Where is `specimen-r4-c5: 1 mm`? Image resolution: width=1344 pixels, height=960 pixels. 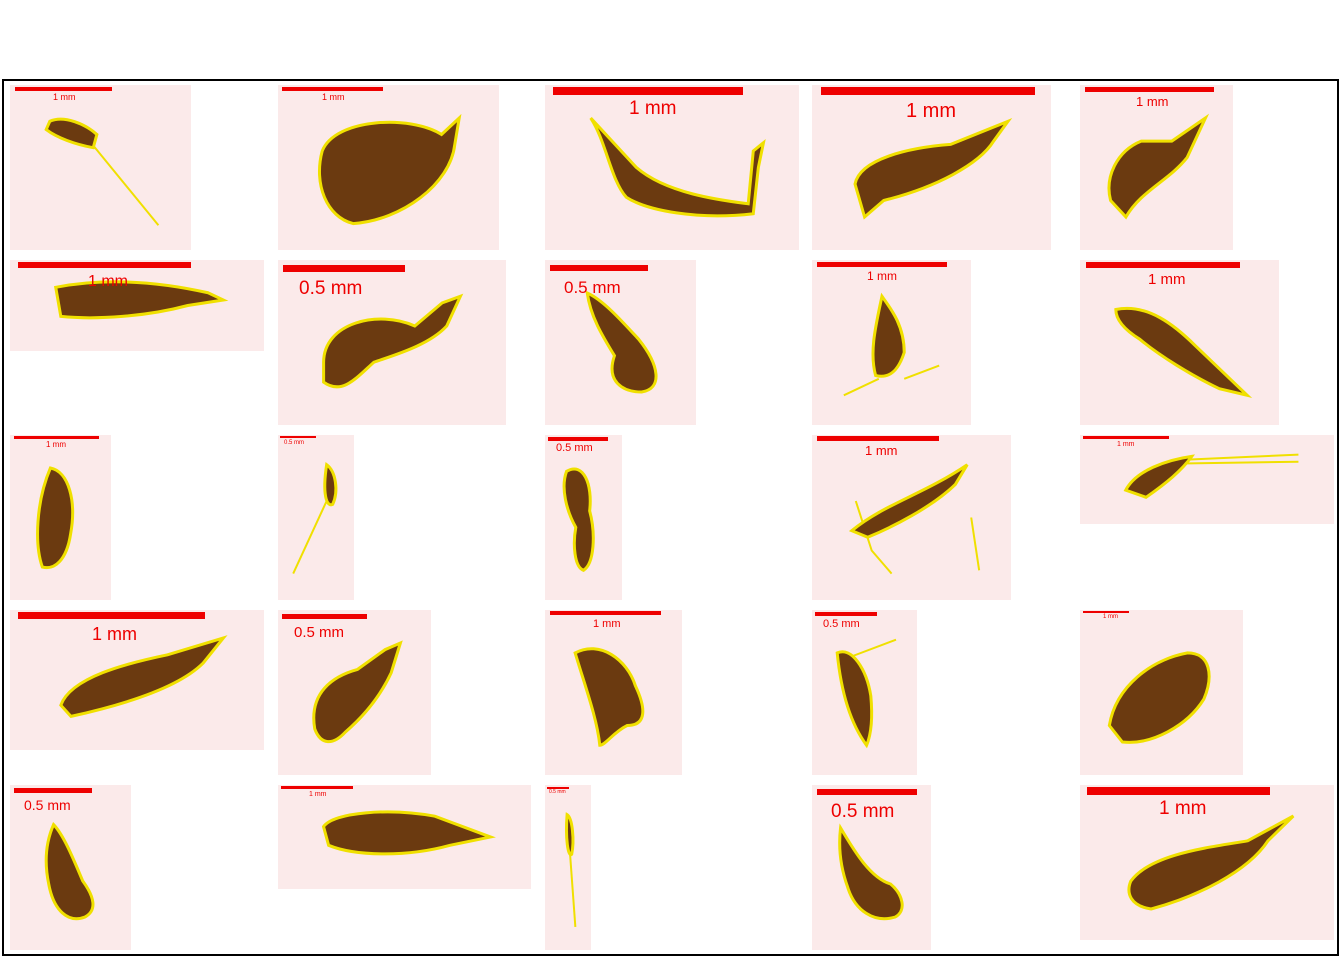 specimen-r4-c5: 1 mm is located at coordinates (1161, 692).